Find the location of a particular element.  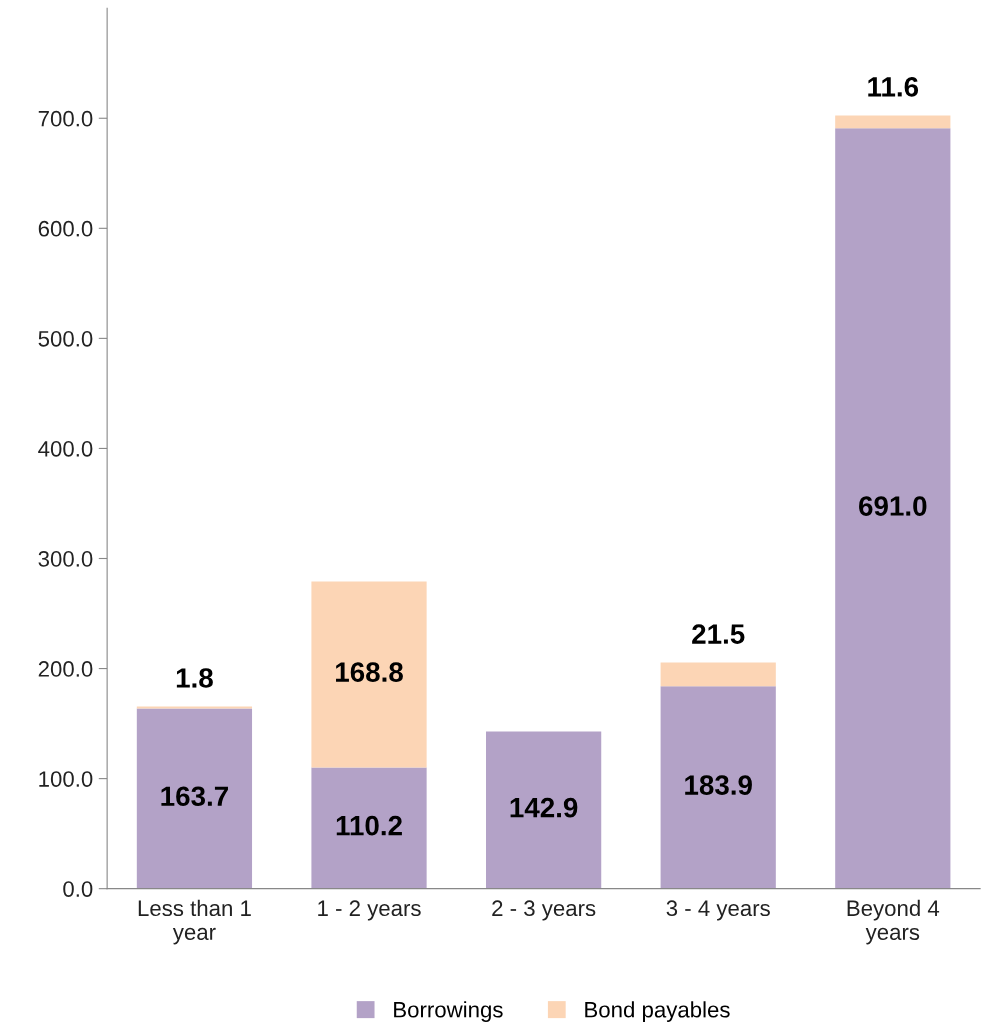

y-tick-label: 400.0 is located at coordinates (65, 448).